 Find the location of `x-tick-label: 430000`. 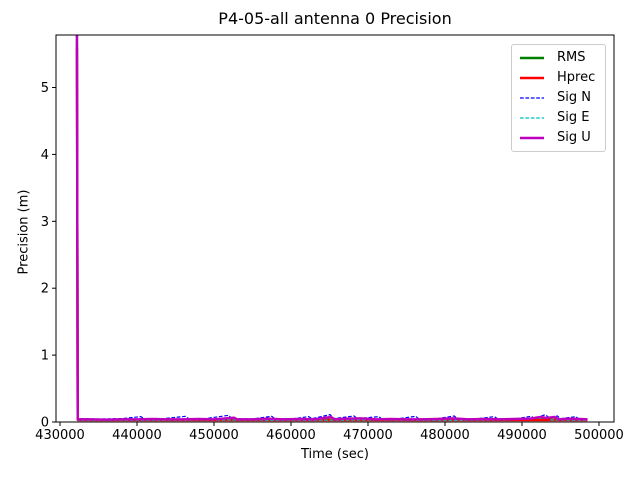

x-tick-label: 430000 is located at coordinates (60, 435).